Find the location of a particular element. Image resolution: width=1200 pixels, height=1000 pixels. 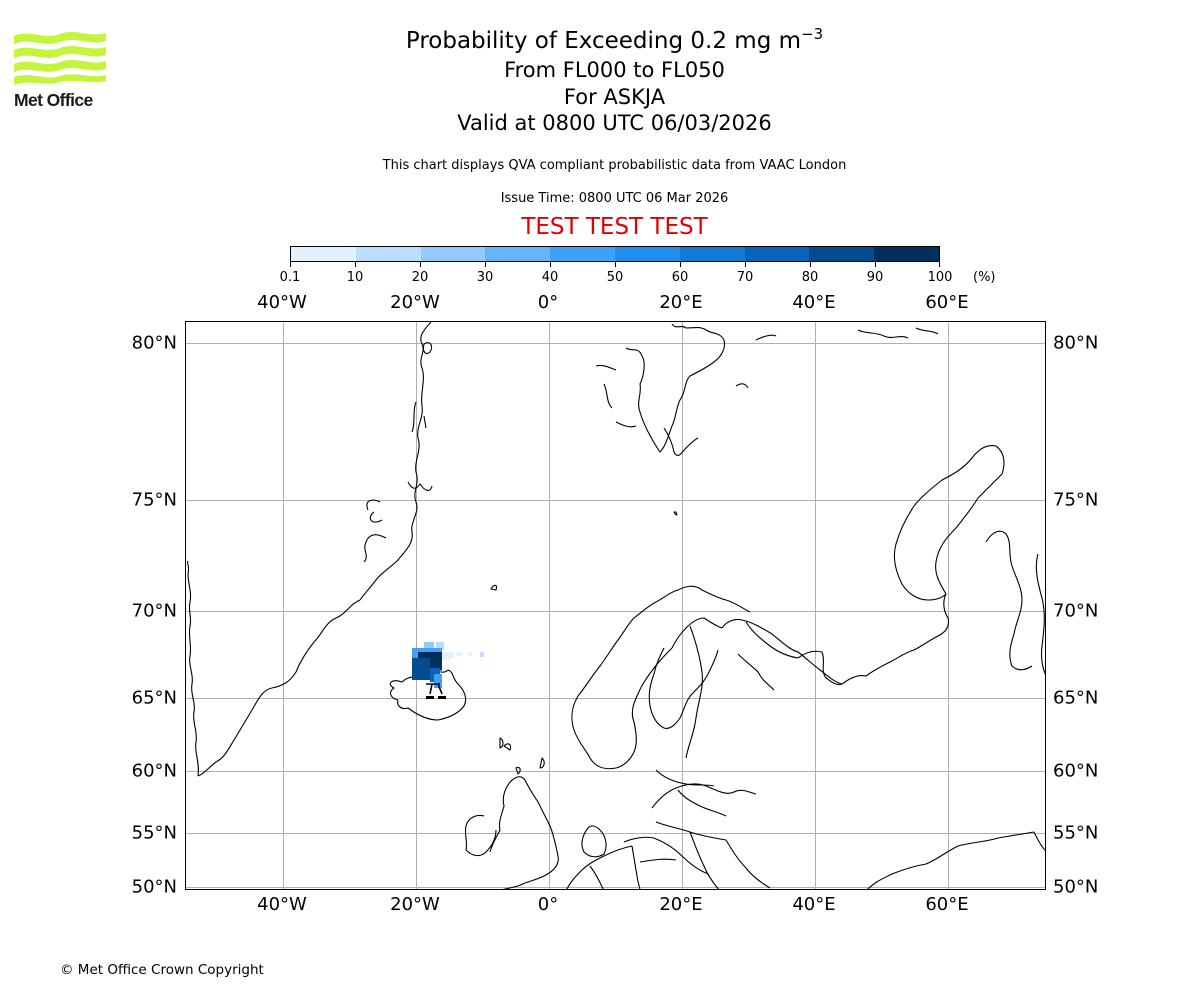

colorbar-tick-label: 0.1 is located at coordinates (290, 277).